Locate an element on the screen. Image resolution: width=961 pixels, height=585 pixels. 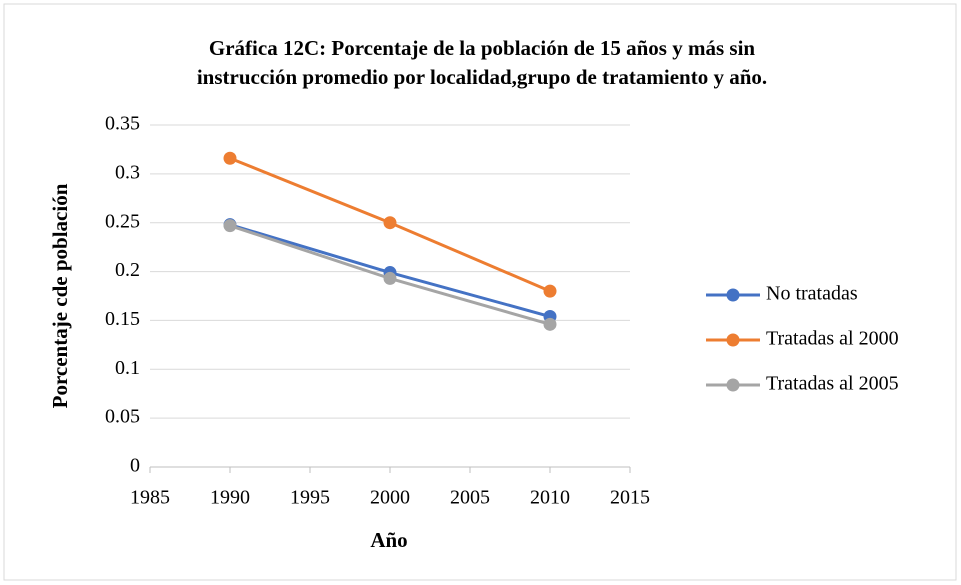
x-tick-label: 1995 is located at coordinates (310, 498).